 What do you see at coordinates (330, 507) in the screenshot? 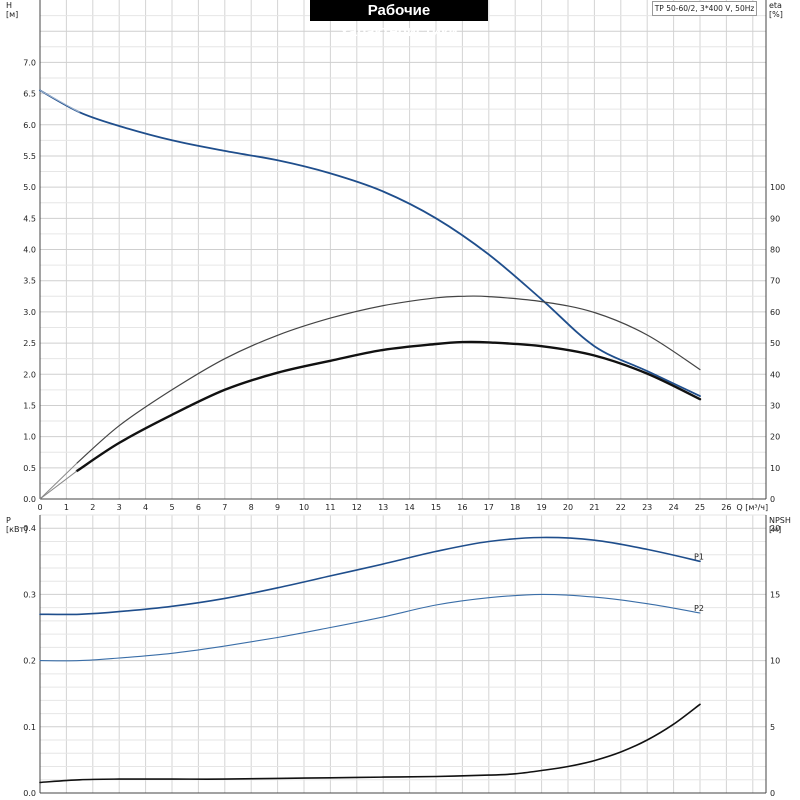
I see `x-tick-label: 11` at bounding box center [330, 507].